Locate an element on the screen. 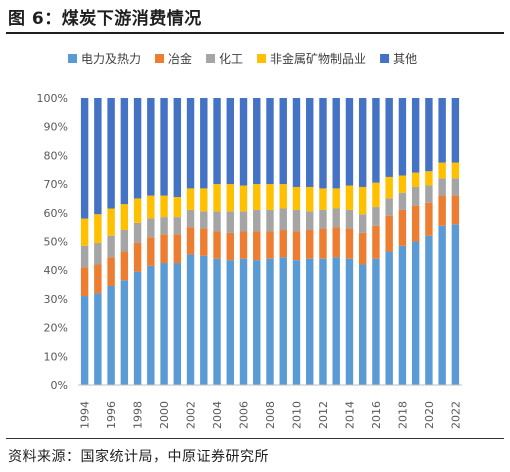 The image size is (510, 472). y-tick-label: 0% is located at coordinates (59, 385).